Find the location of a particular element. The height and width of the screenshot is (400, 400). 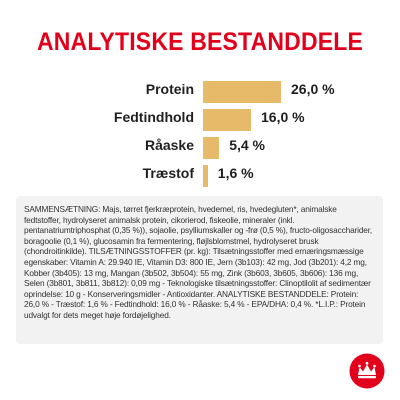

value-label: 5,4 % is located at coordinates (247, 145).